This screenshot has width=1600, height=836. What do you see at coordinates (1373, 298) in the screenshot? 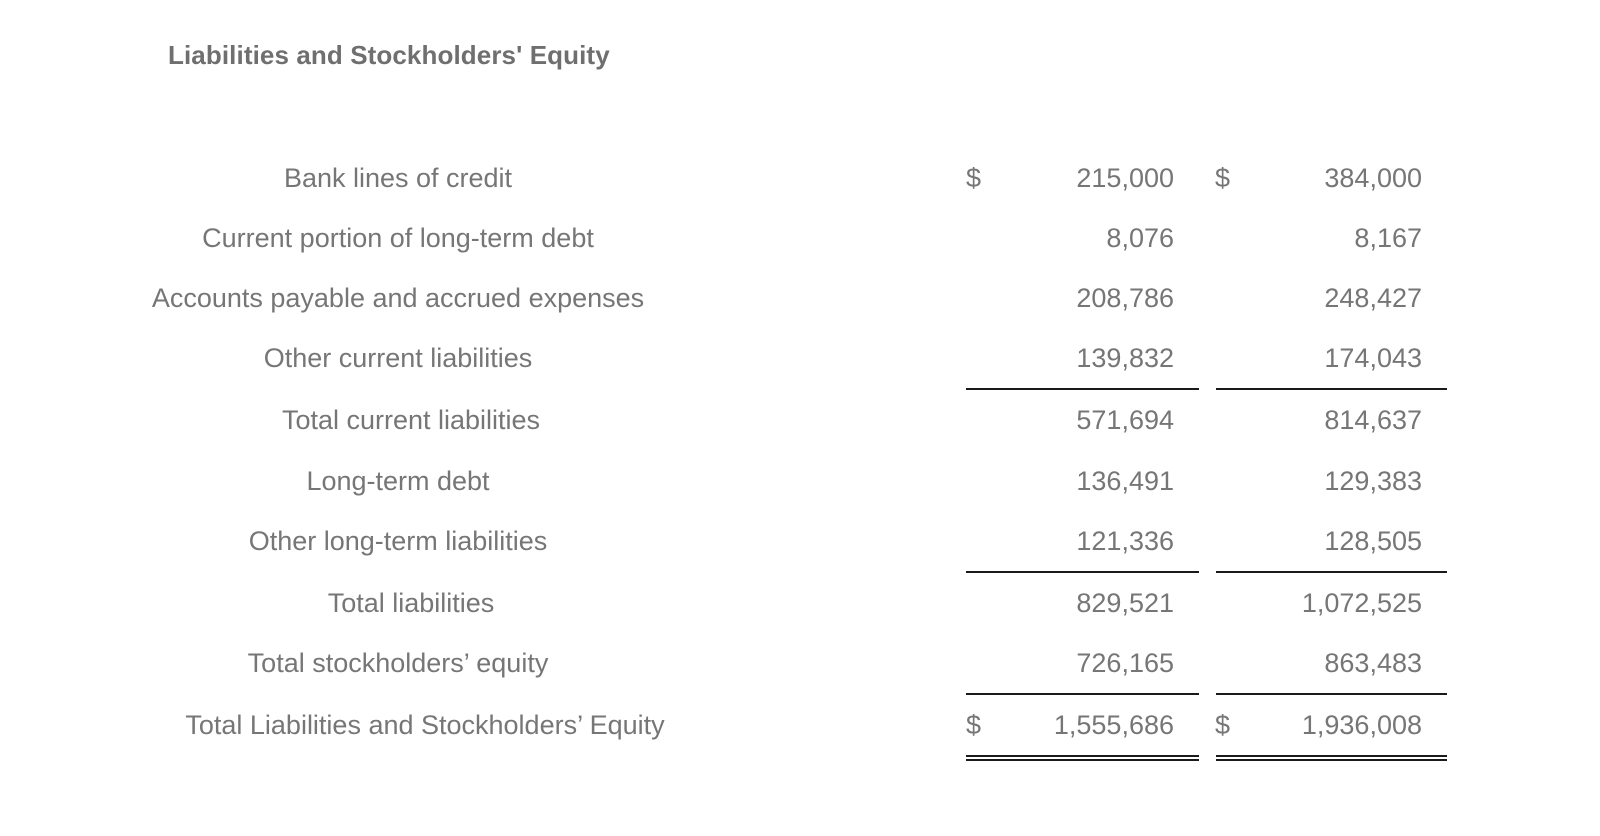
I see `value-col2: 248,427` at bounding box center [1373, 298].